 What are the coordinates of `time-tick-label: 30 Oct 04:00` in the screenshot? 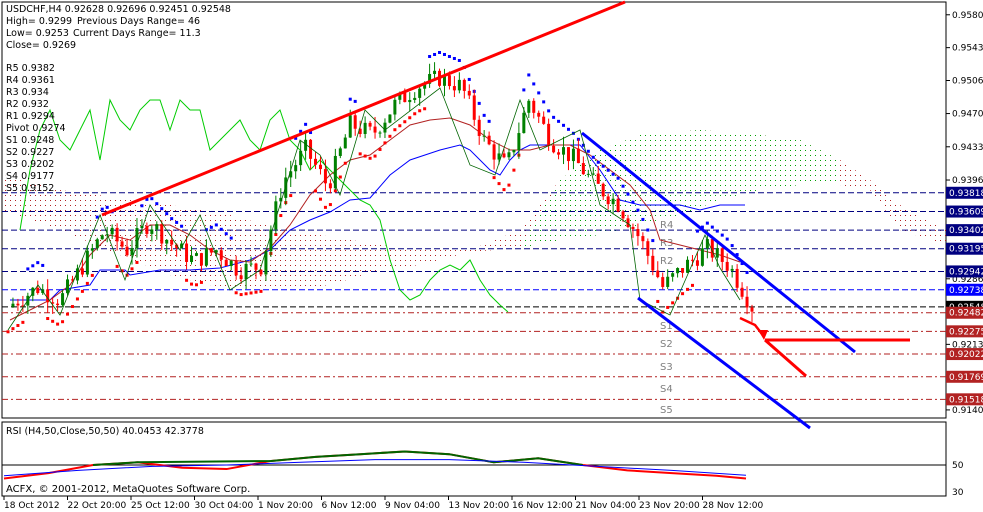 It's located at (224, 506).